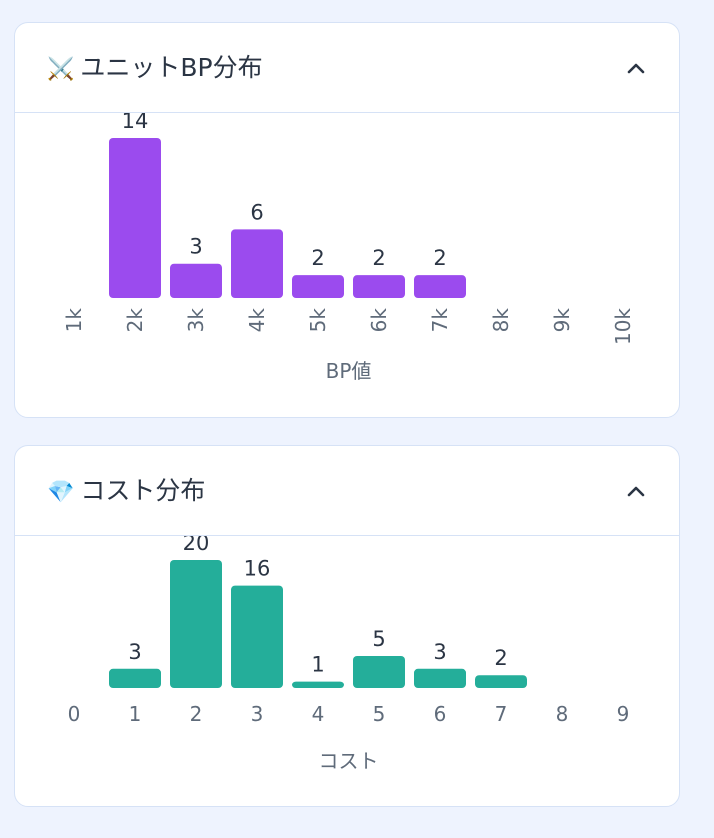 This screenshot has width=714, height=838. I want to click on x-tick-0: 0, so click(74, 714).